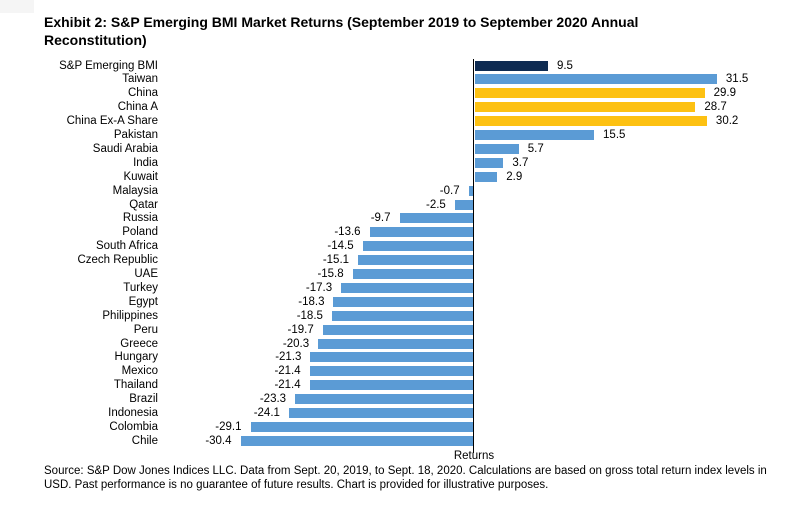 The width and height of the screenshot is (806, 525). What do you see at coordinates (473, 254) in the screenshot?
I see `zero-axis-line` at bounding box center [473, 254].